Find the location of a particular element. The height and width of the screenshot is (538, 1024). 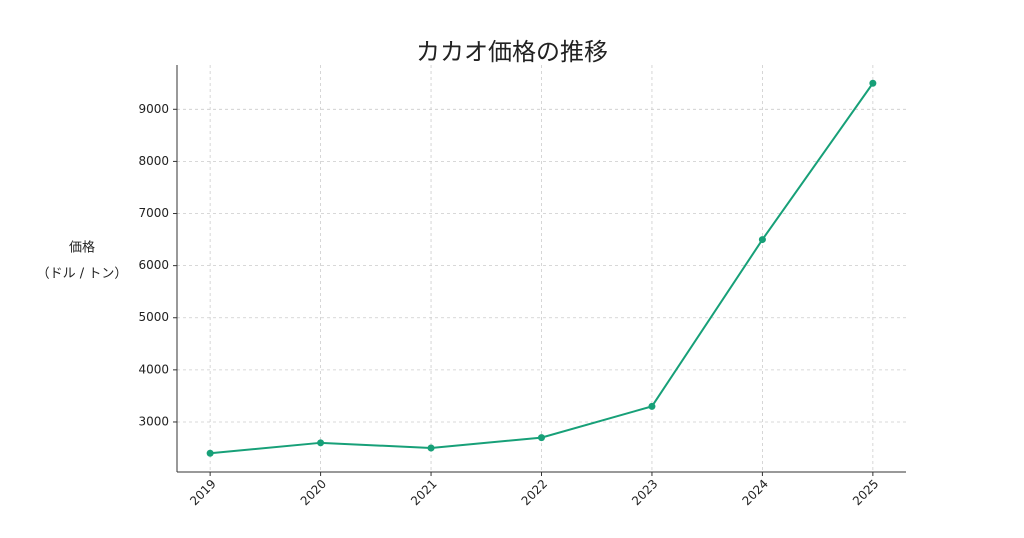

y-axis-label: 価格 is located at coordinates (82, 248).